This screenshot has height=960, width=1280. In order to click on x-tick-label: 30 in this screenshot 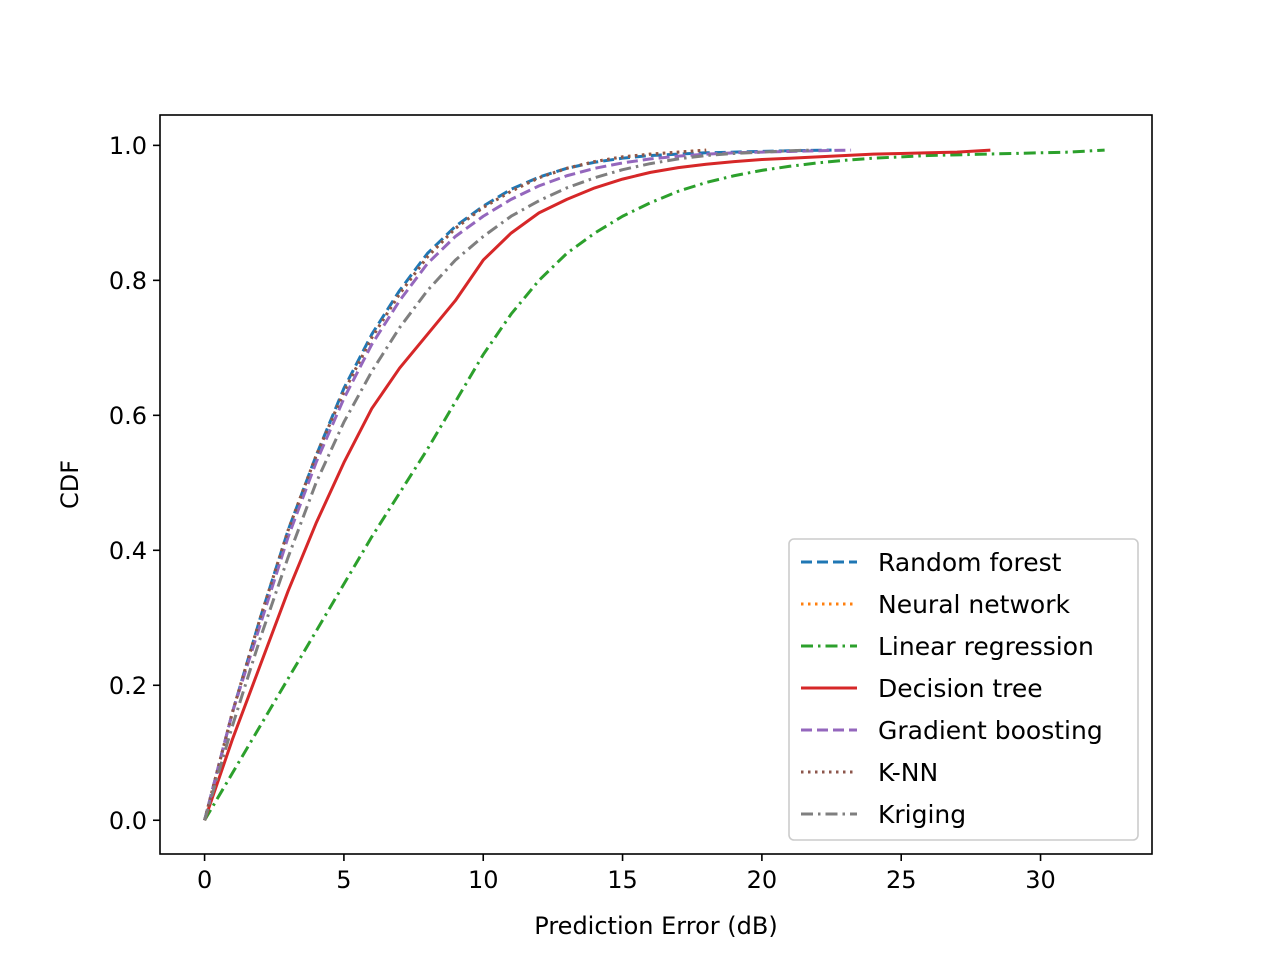, I will do `click(1040, 880)`.